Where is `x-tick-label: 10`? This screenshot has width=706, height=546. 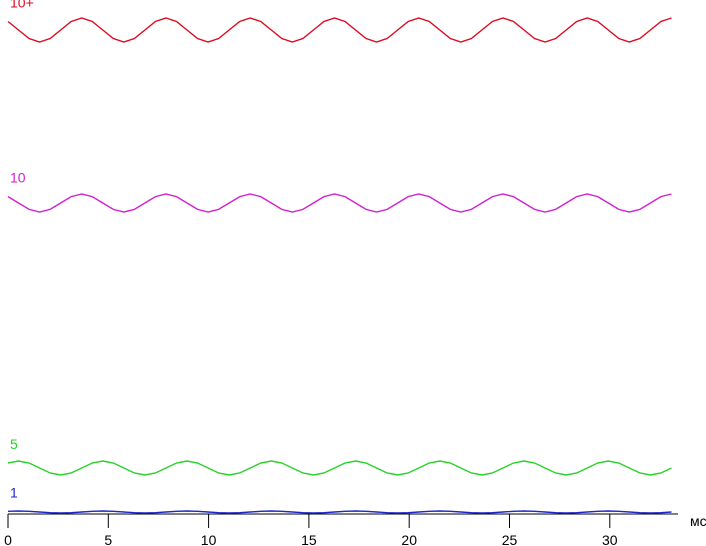
x-tick-label: 10 is located at coordinates (209, 539).